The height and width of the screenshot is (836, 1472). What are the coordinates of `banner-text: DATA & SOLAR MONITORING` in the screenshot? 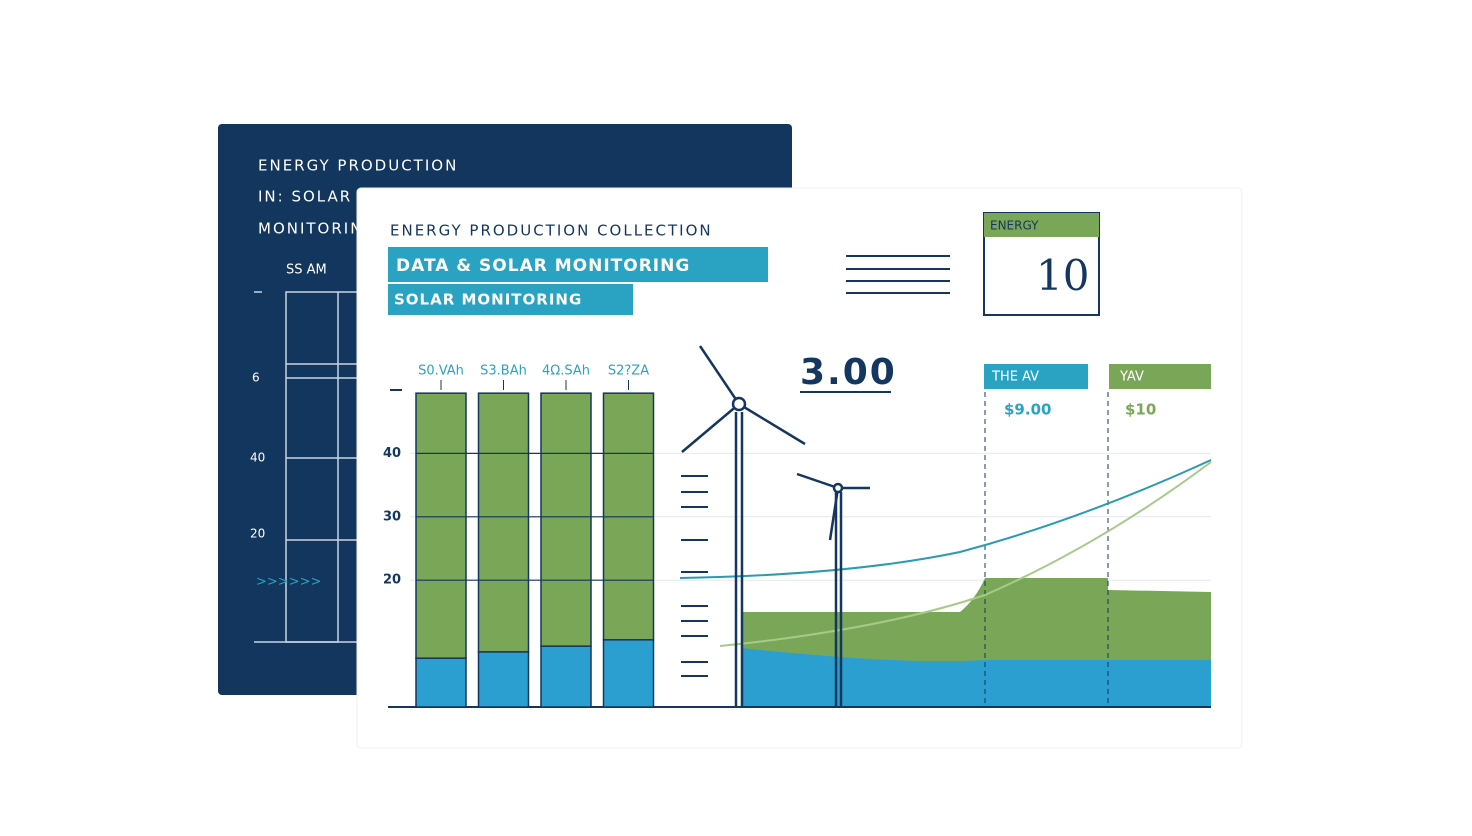 It's located at (543, 266).